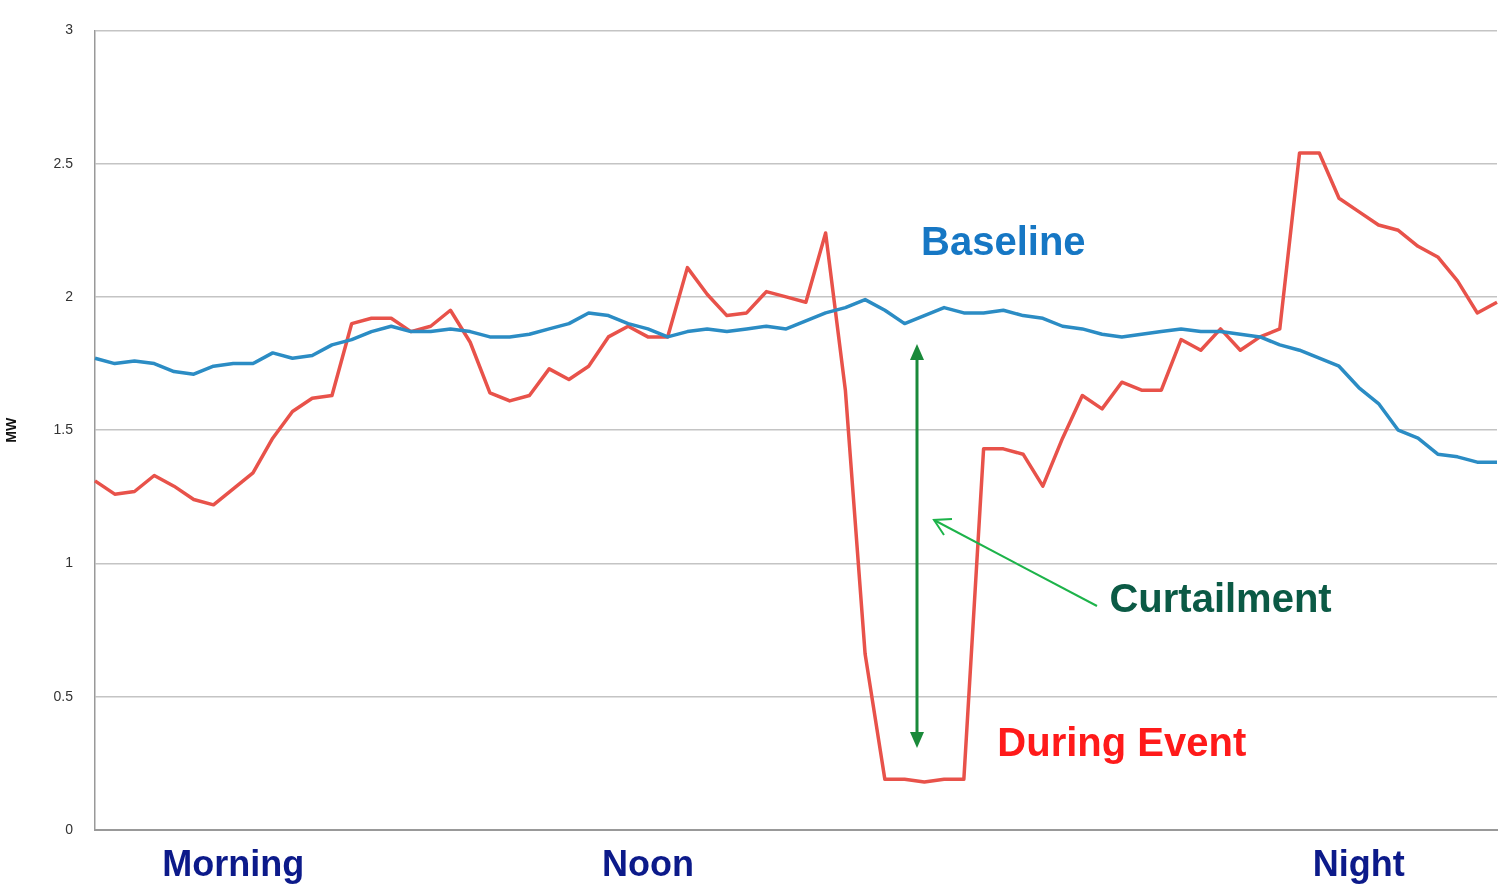  I want to click on y-tick-label: 3, so click(69, 29).